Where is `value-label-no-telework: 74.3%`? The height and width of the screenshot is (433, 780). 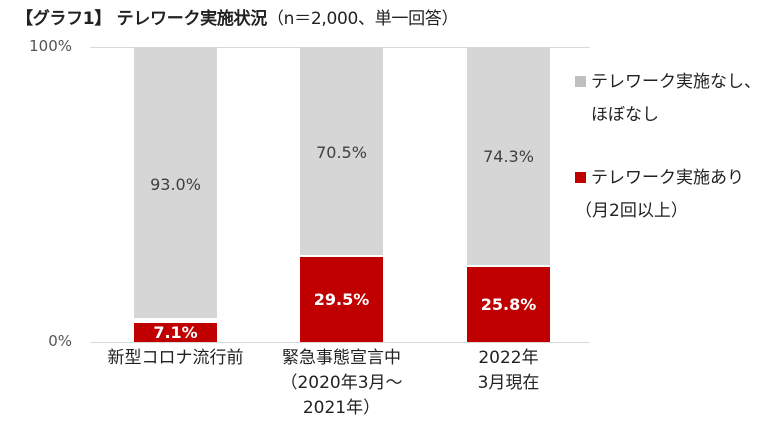 value-label-no-telework: 74.3% is located at coordinates (508, 156).